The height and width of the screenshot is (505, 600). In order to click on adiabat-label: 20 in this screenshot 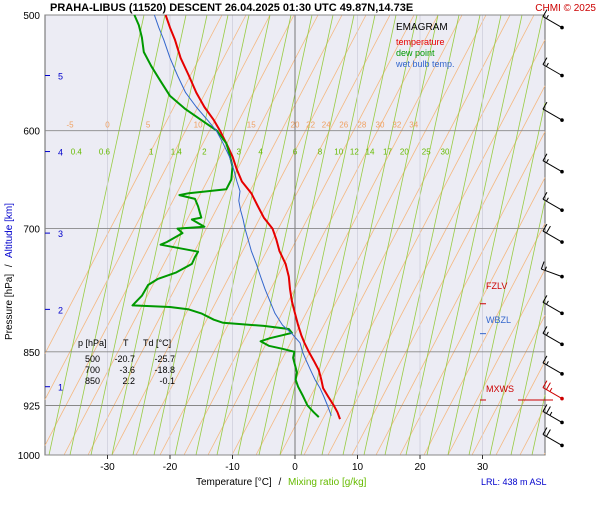, I will do `click(295, 125)`.